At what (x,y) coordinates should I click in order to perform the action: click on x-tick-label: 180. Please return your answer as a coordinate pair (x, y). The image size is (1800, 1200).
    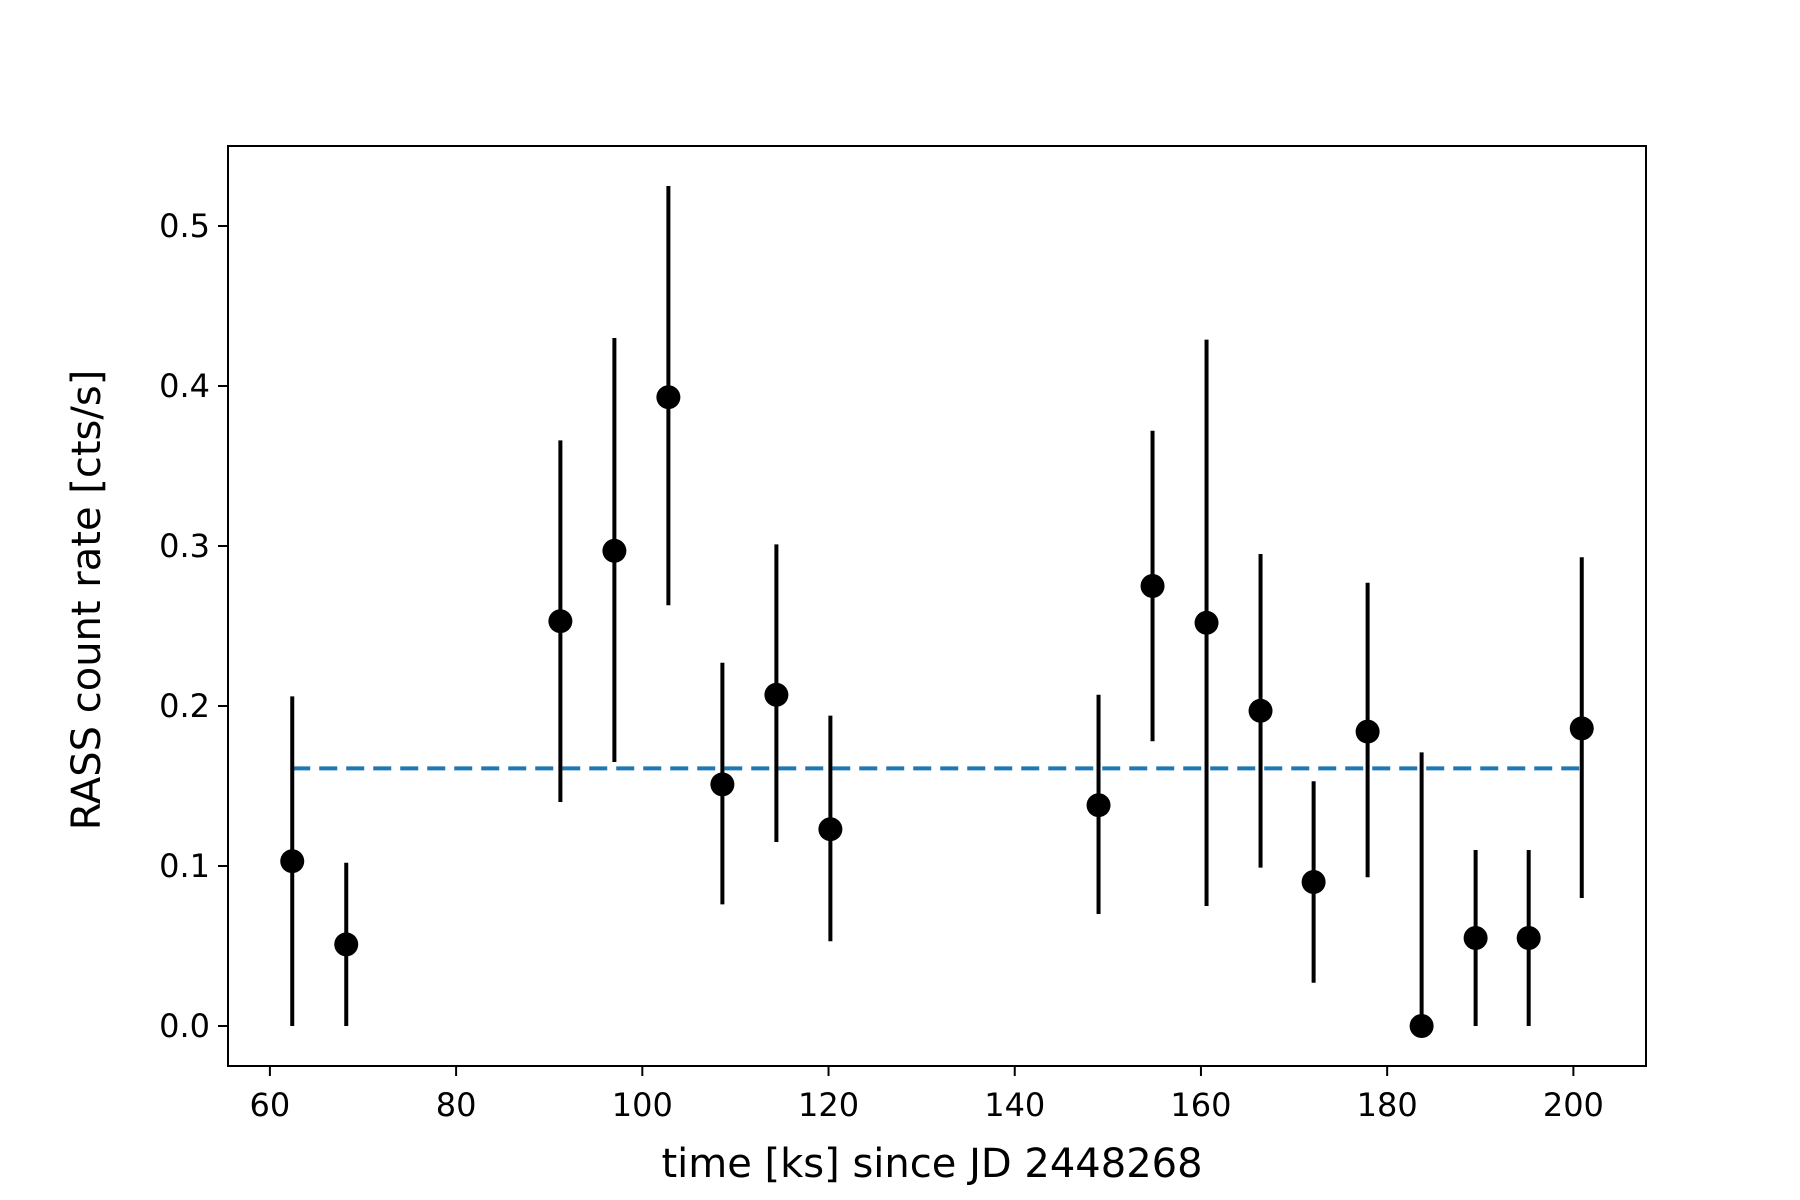
    Looking at the image, I should click on (1387, 1105).